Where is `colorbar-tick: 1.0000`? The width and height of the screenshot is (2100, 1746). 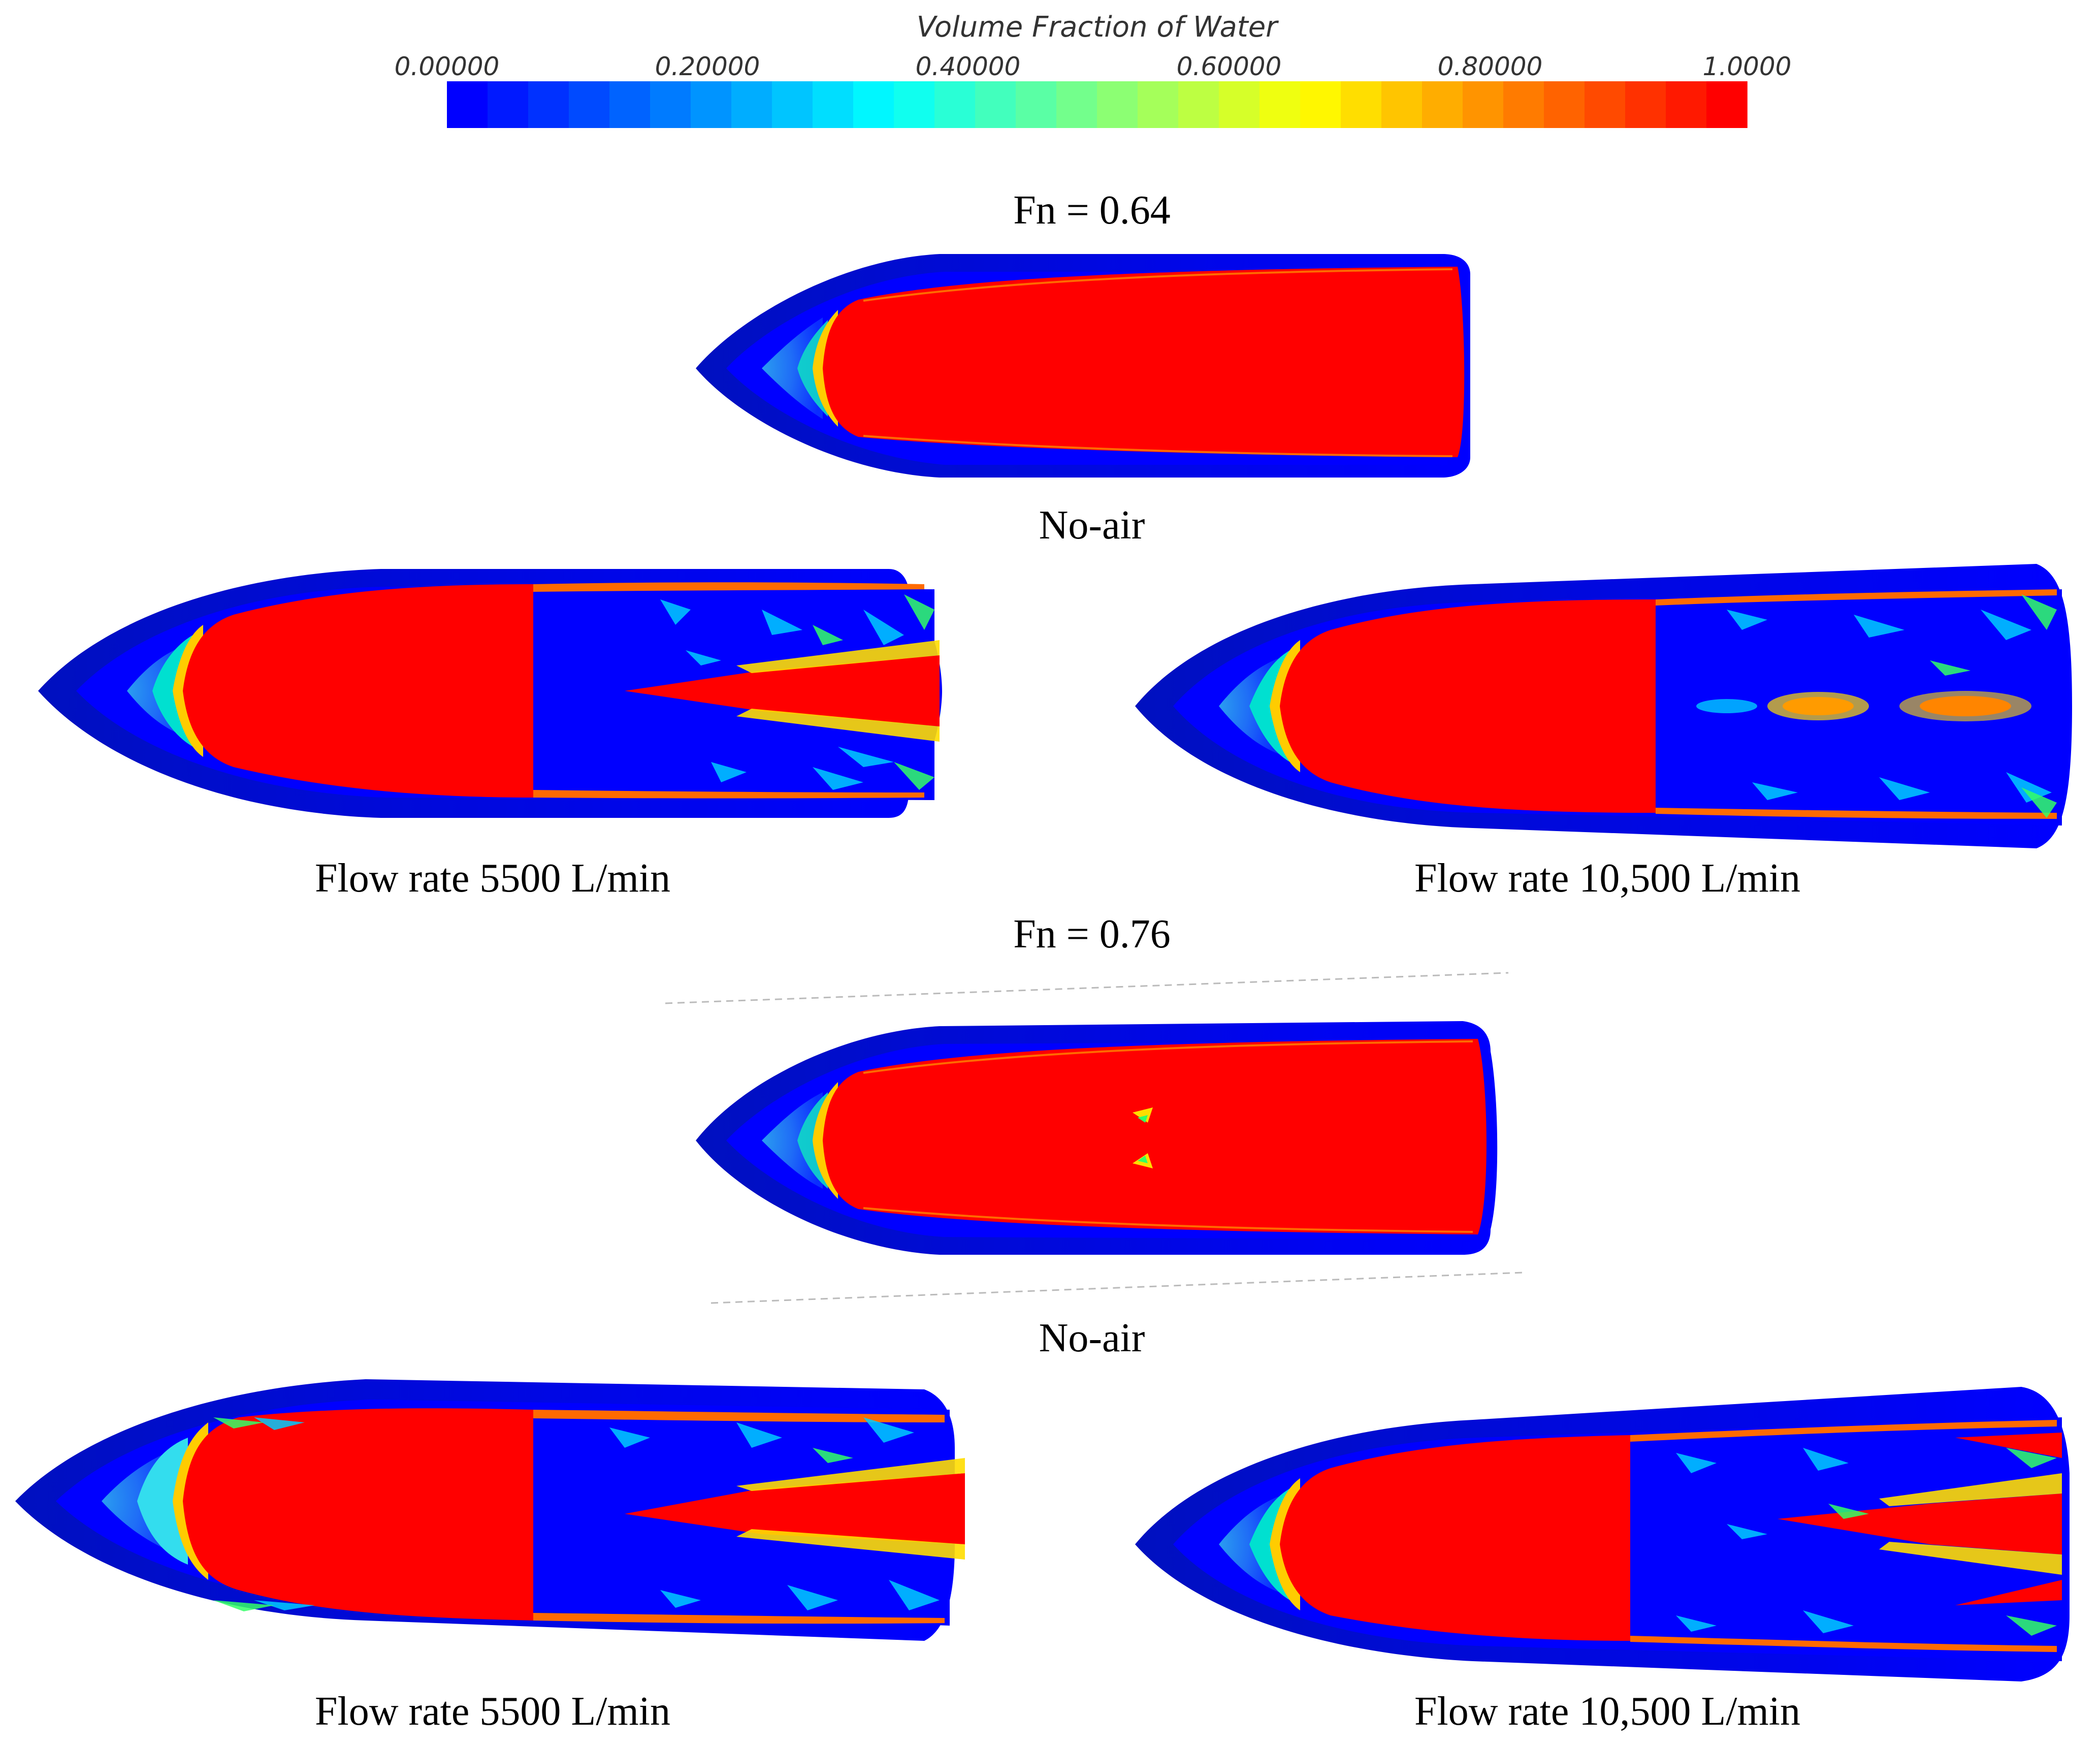
colorbar-tick: 1.0000 is located at coordinates (1748, 66).